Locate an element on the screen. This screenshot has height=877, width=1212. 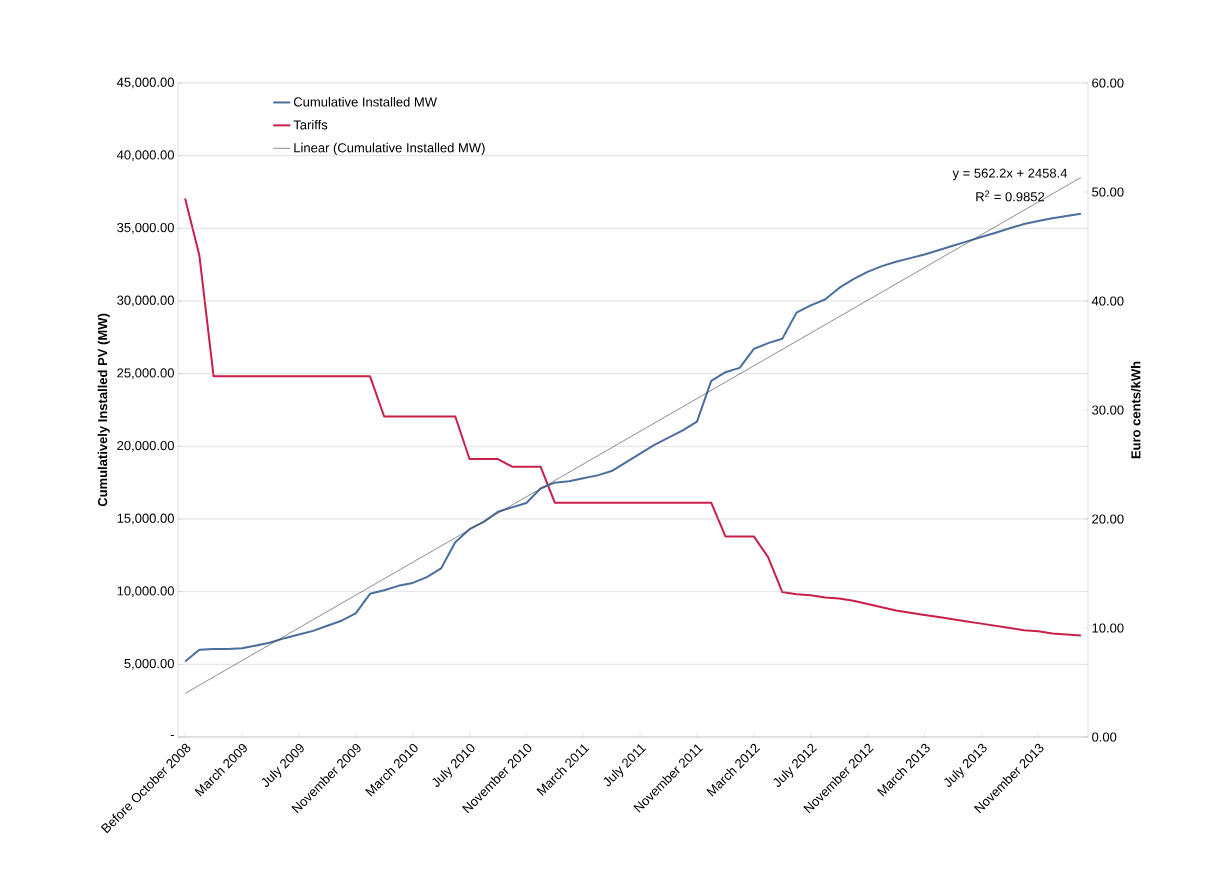
y2-tick-label: 60.00 is located at coordinates (1108, 83).